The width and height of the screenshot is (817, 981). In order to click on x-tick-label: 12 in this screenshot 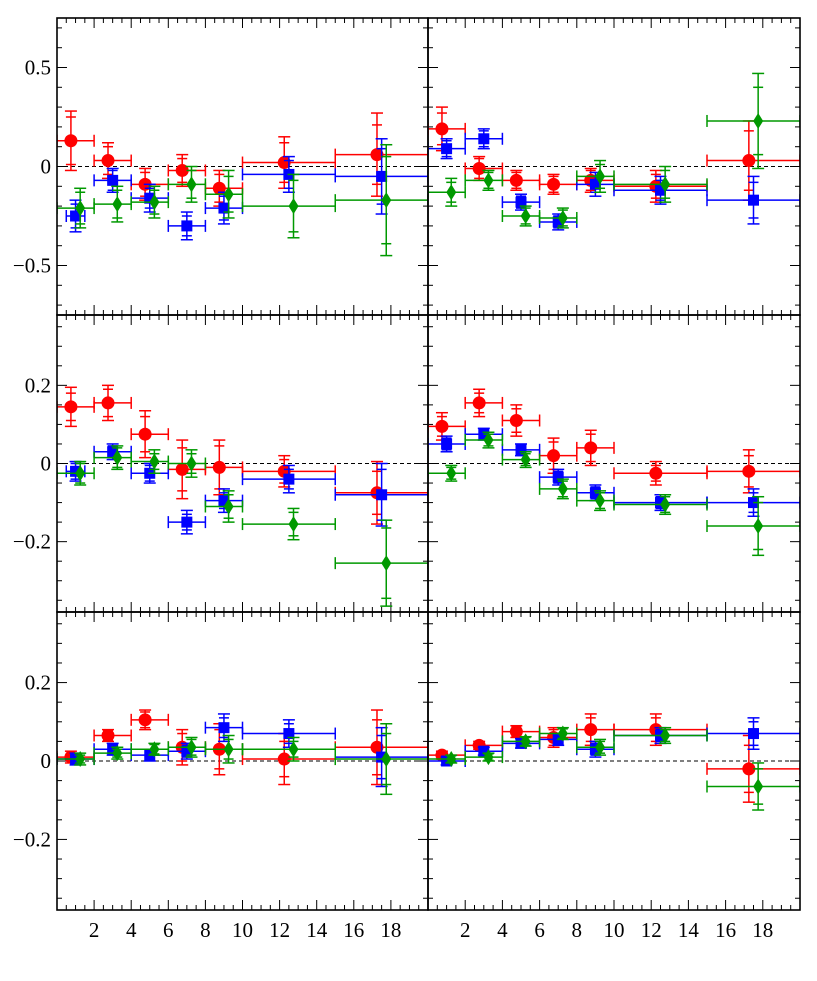, I will do `click(651, 930)`.